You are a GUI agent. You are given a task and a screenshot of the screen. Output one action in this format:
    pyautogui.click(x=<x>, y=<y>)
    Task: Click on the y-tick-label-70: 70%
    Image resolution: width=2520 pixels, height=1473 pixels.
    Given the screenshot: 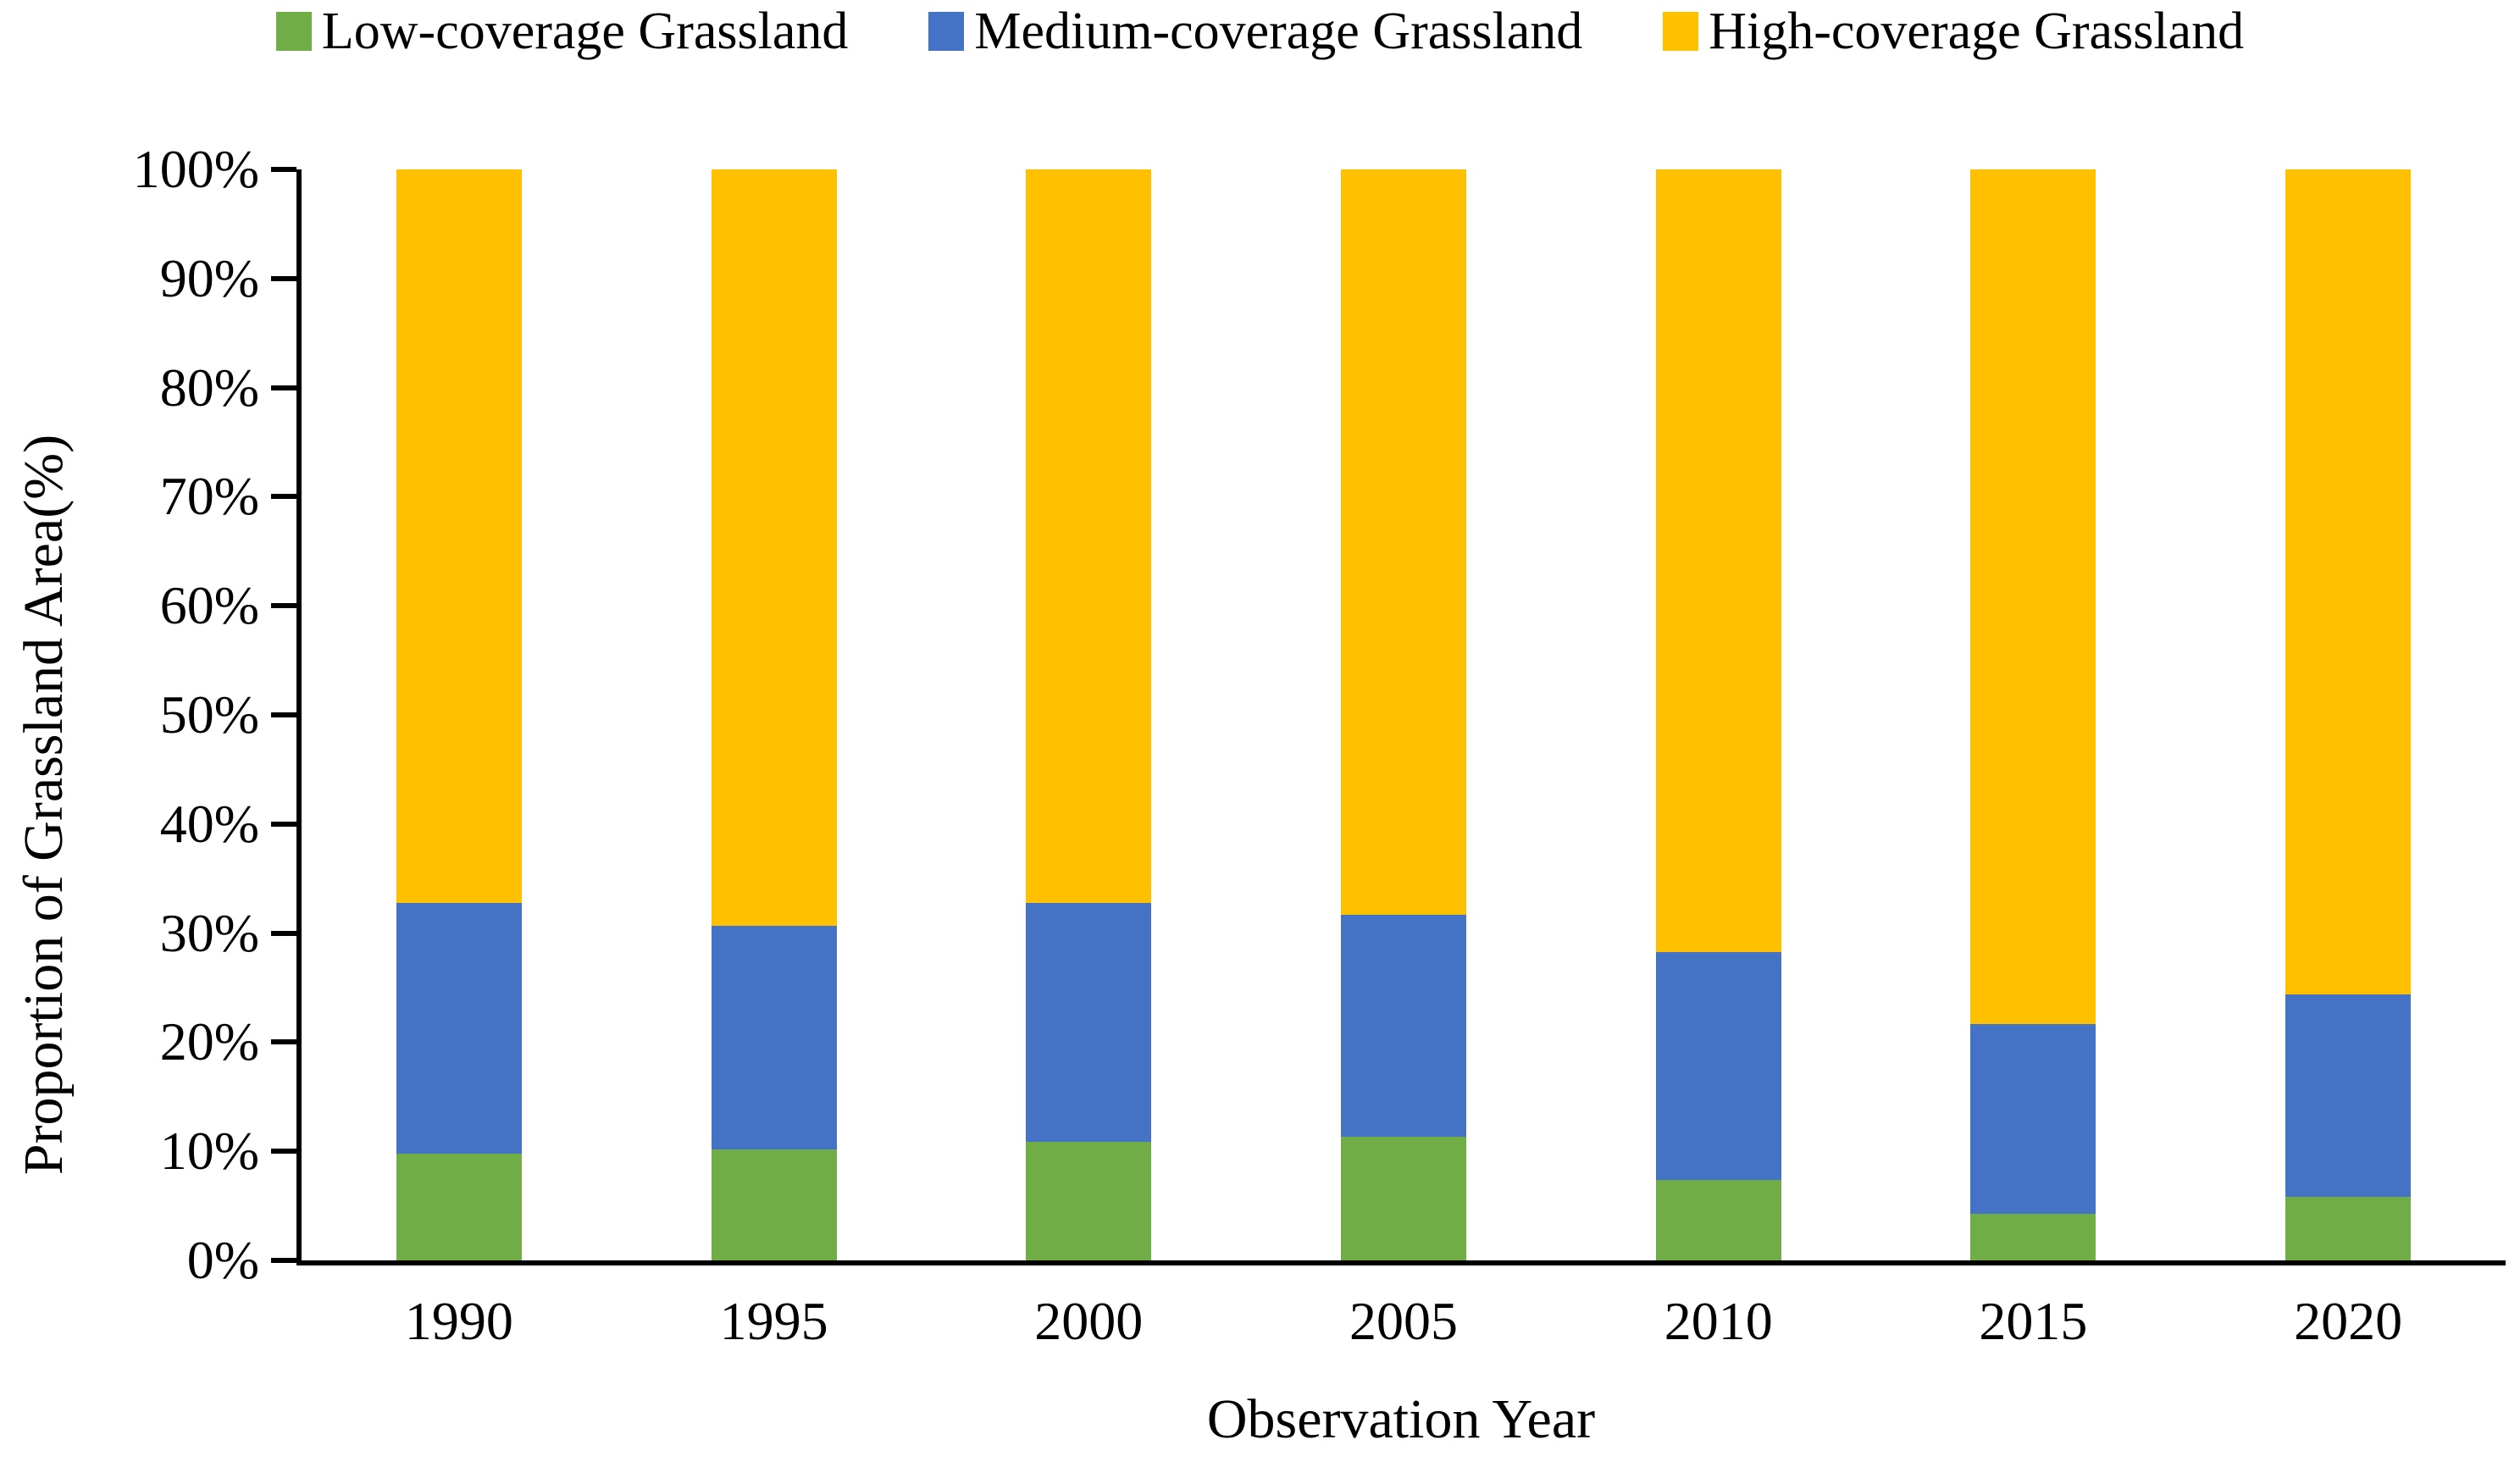 What is the action you would take?
    pyautogui.click(x=209, y=497)
    